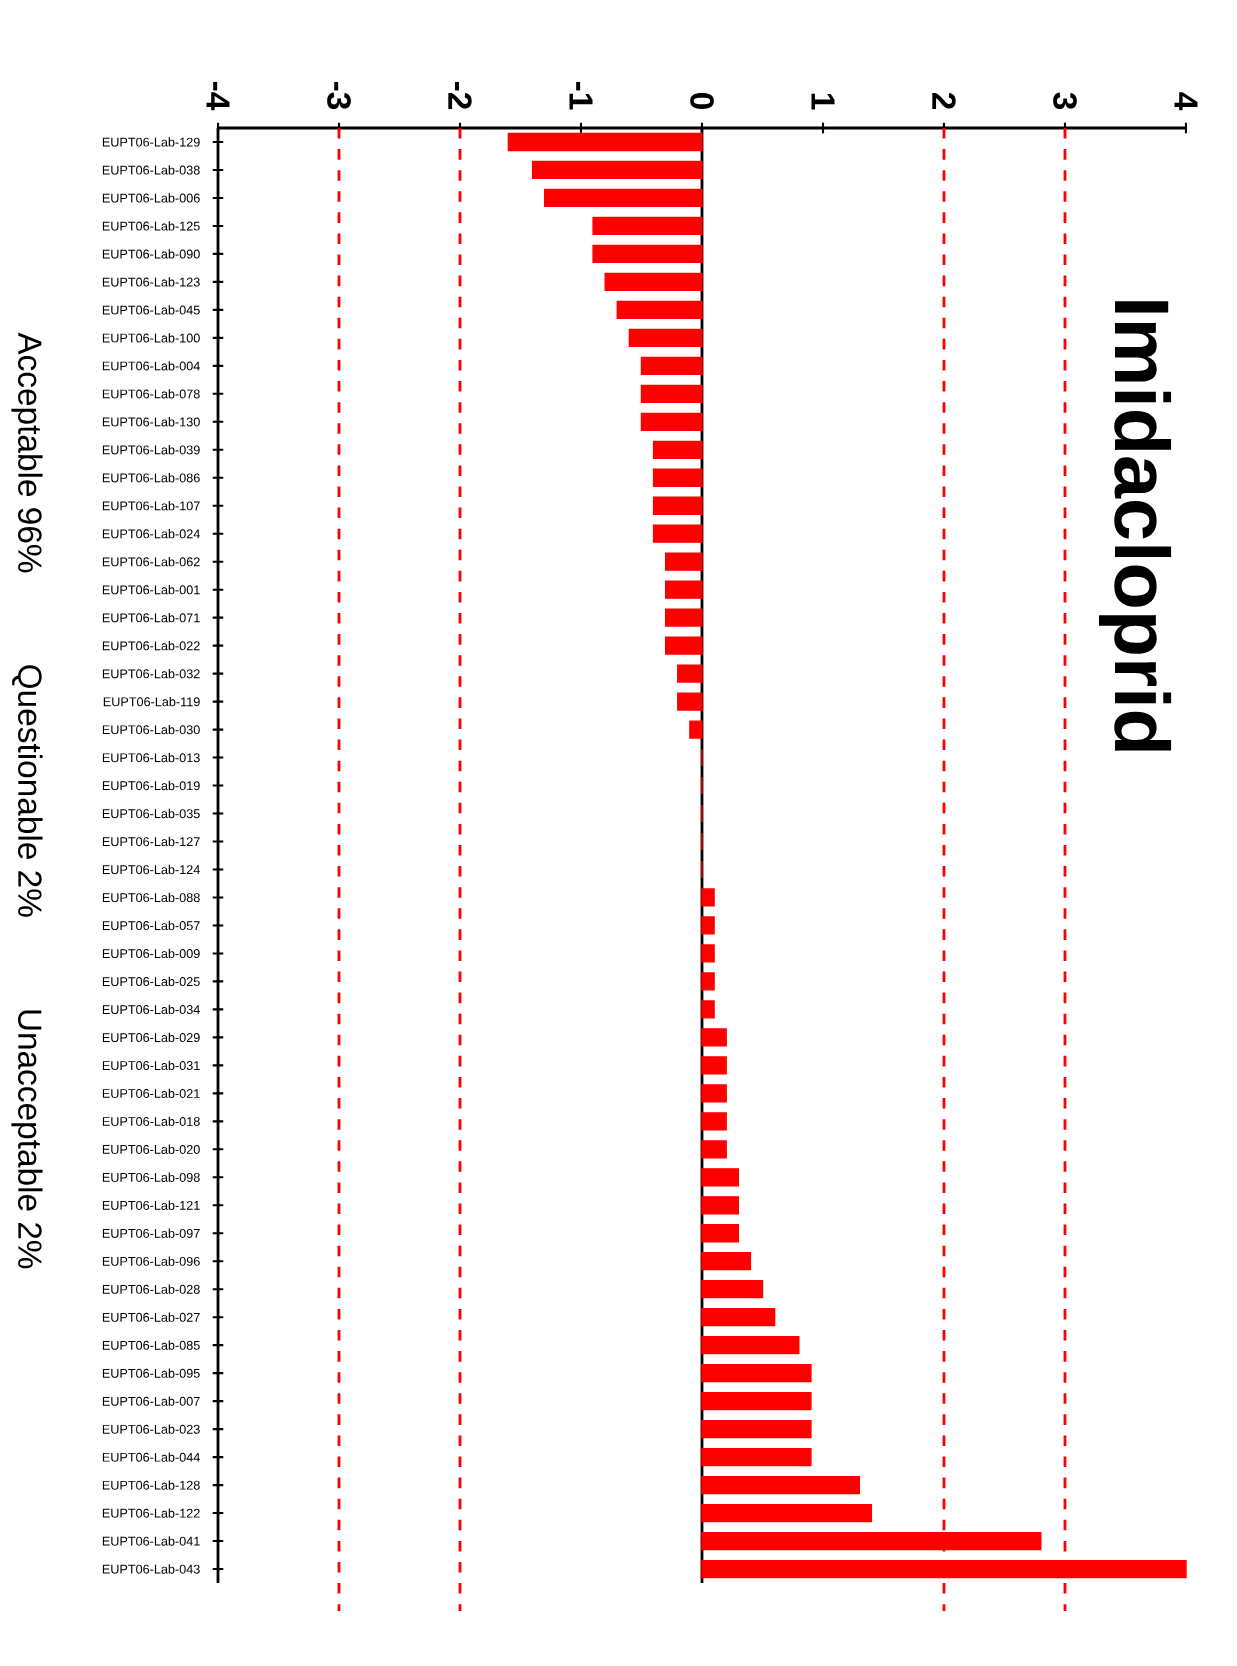 The height and width of the screenshot is (1666, 1237). I want to click on y-tick-label: EUPT06-Lab-044, so click(151, 1457).